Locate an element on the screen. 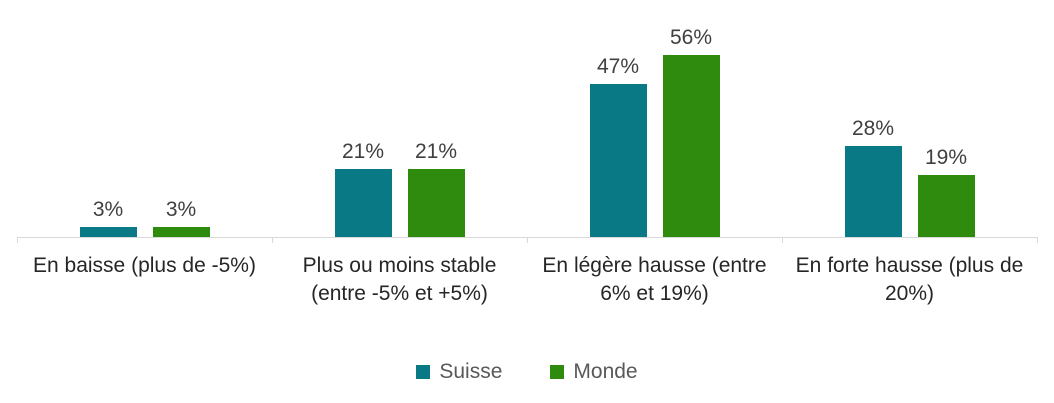 The width and height of the screenshot is (1054, 403). legend-item-monde: Monde is located at coordinates (594, 372).